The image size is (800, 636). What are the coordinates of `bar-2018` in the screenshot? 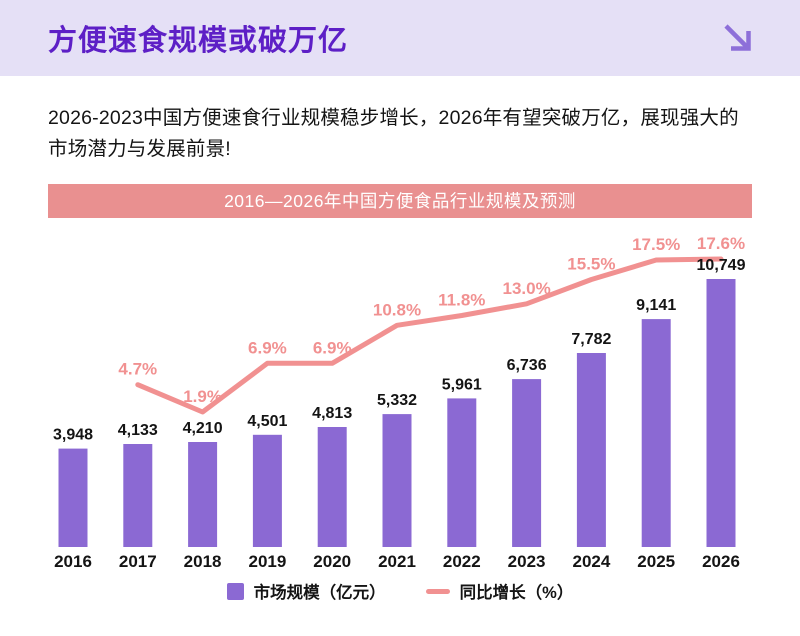 It's located at (203, 495).